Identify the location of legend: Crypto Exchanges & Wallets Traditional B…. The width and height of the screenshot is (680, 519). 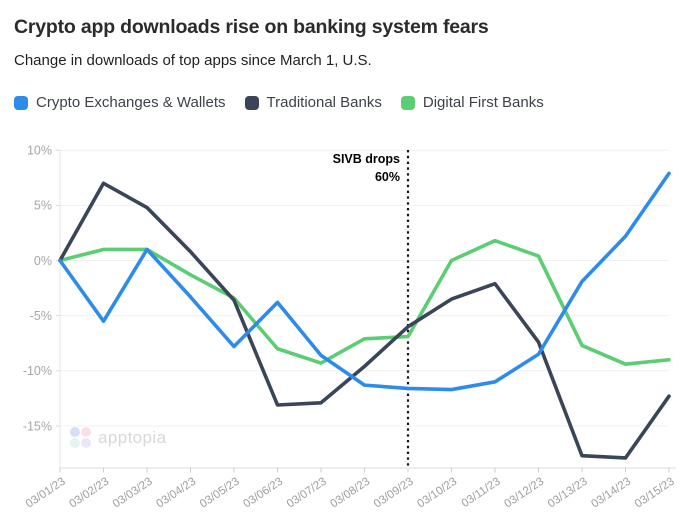
(279, 102).